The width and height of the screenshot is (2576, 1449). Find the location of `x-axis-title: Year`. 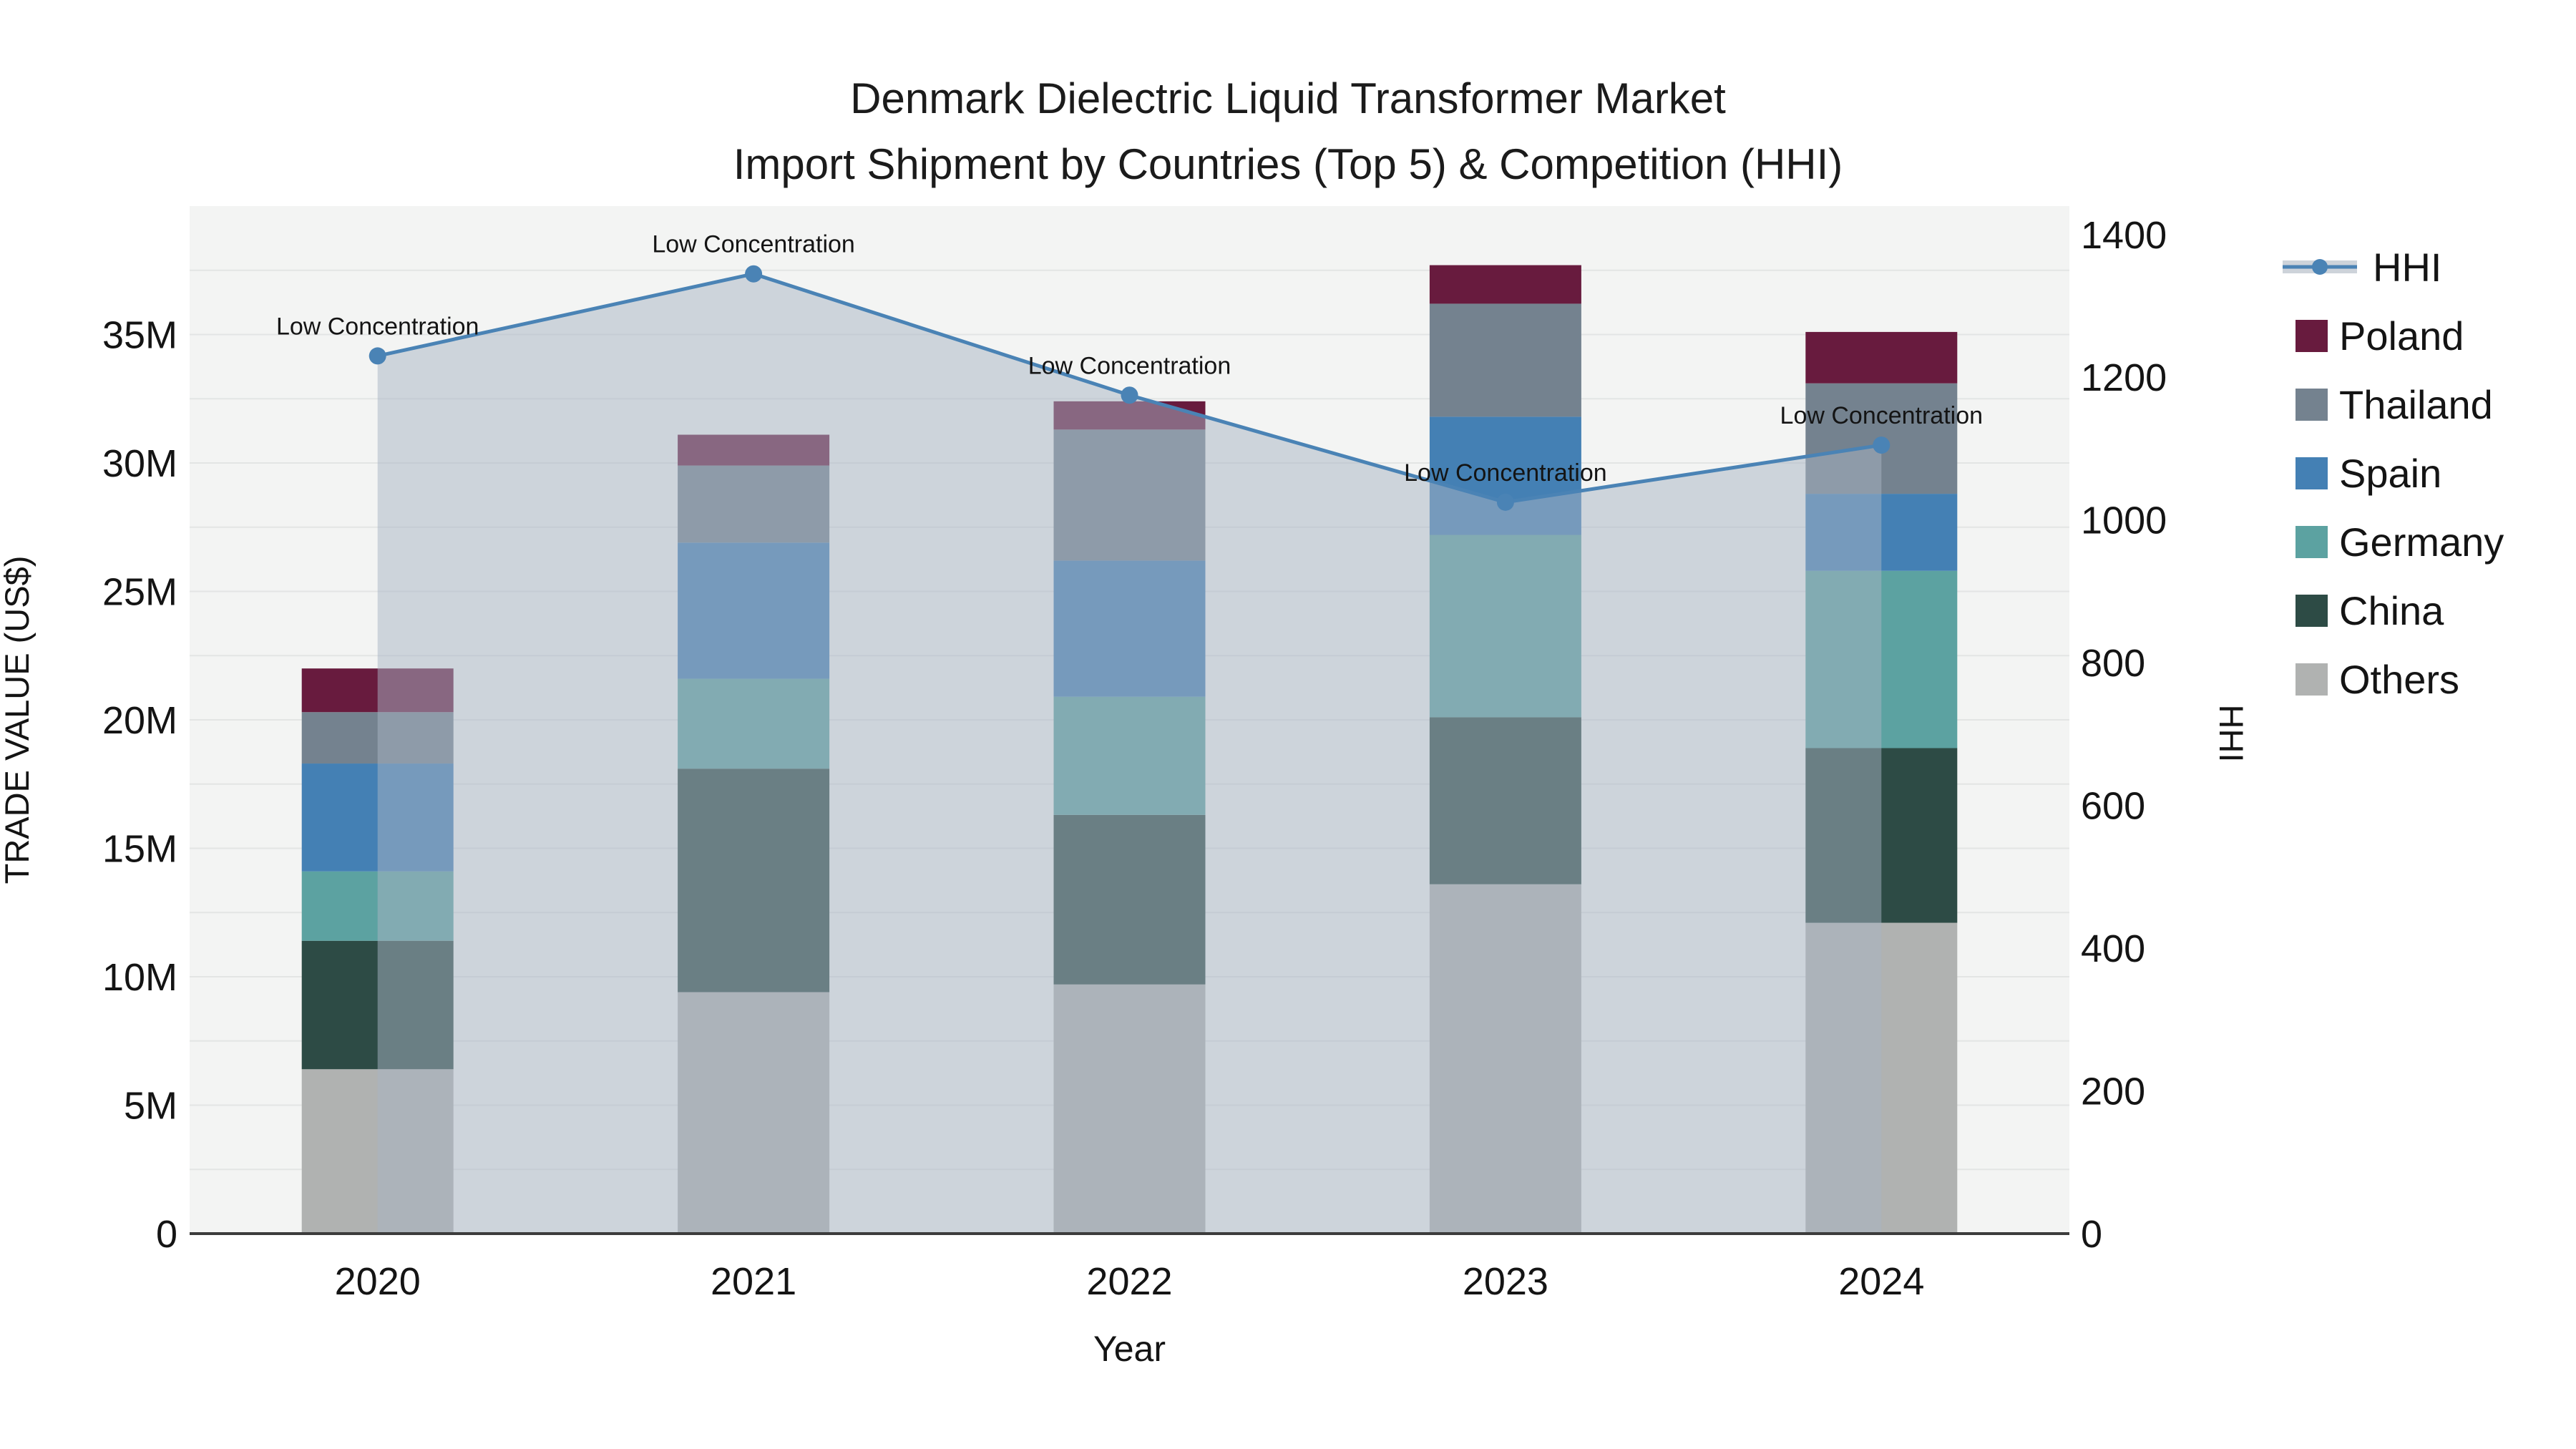

x-axis-title: Year is located at coordinates (1129, 1349).